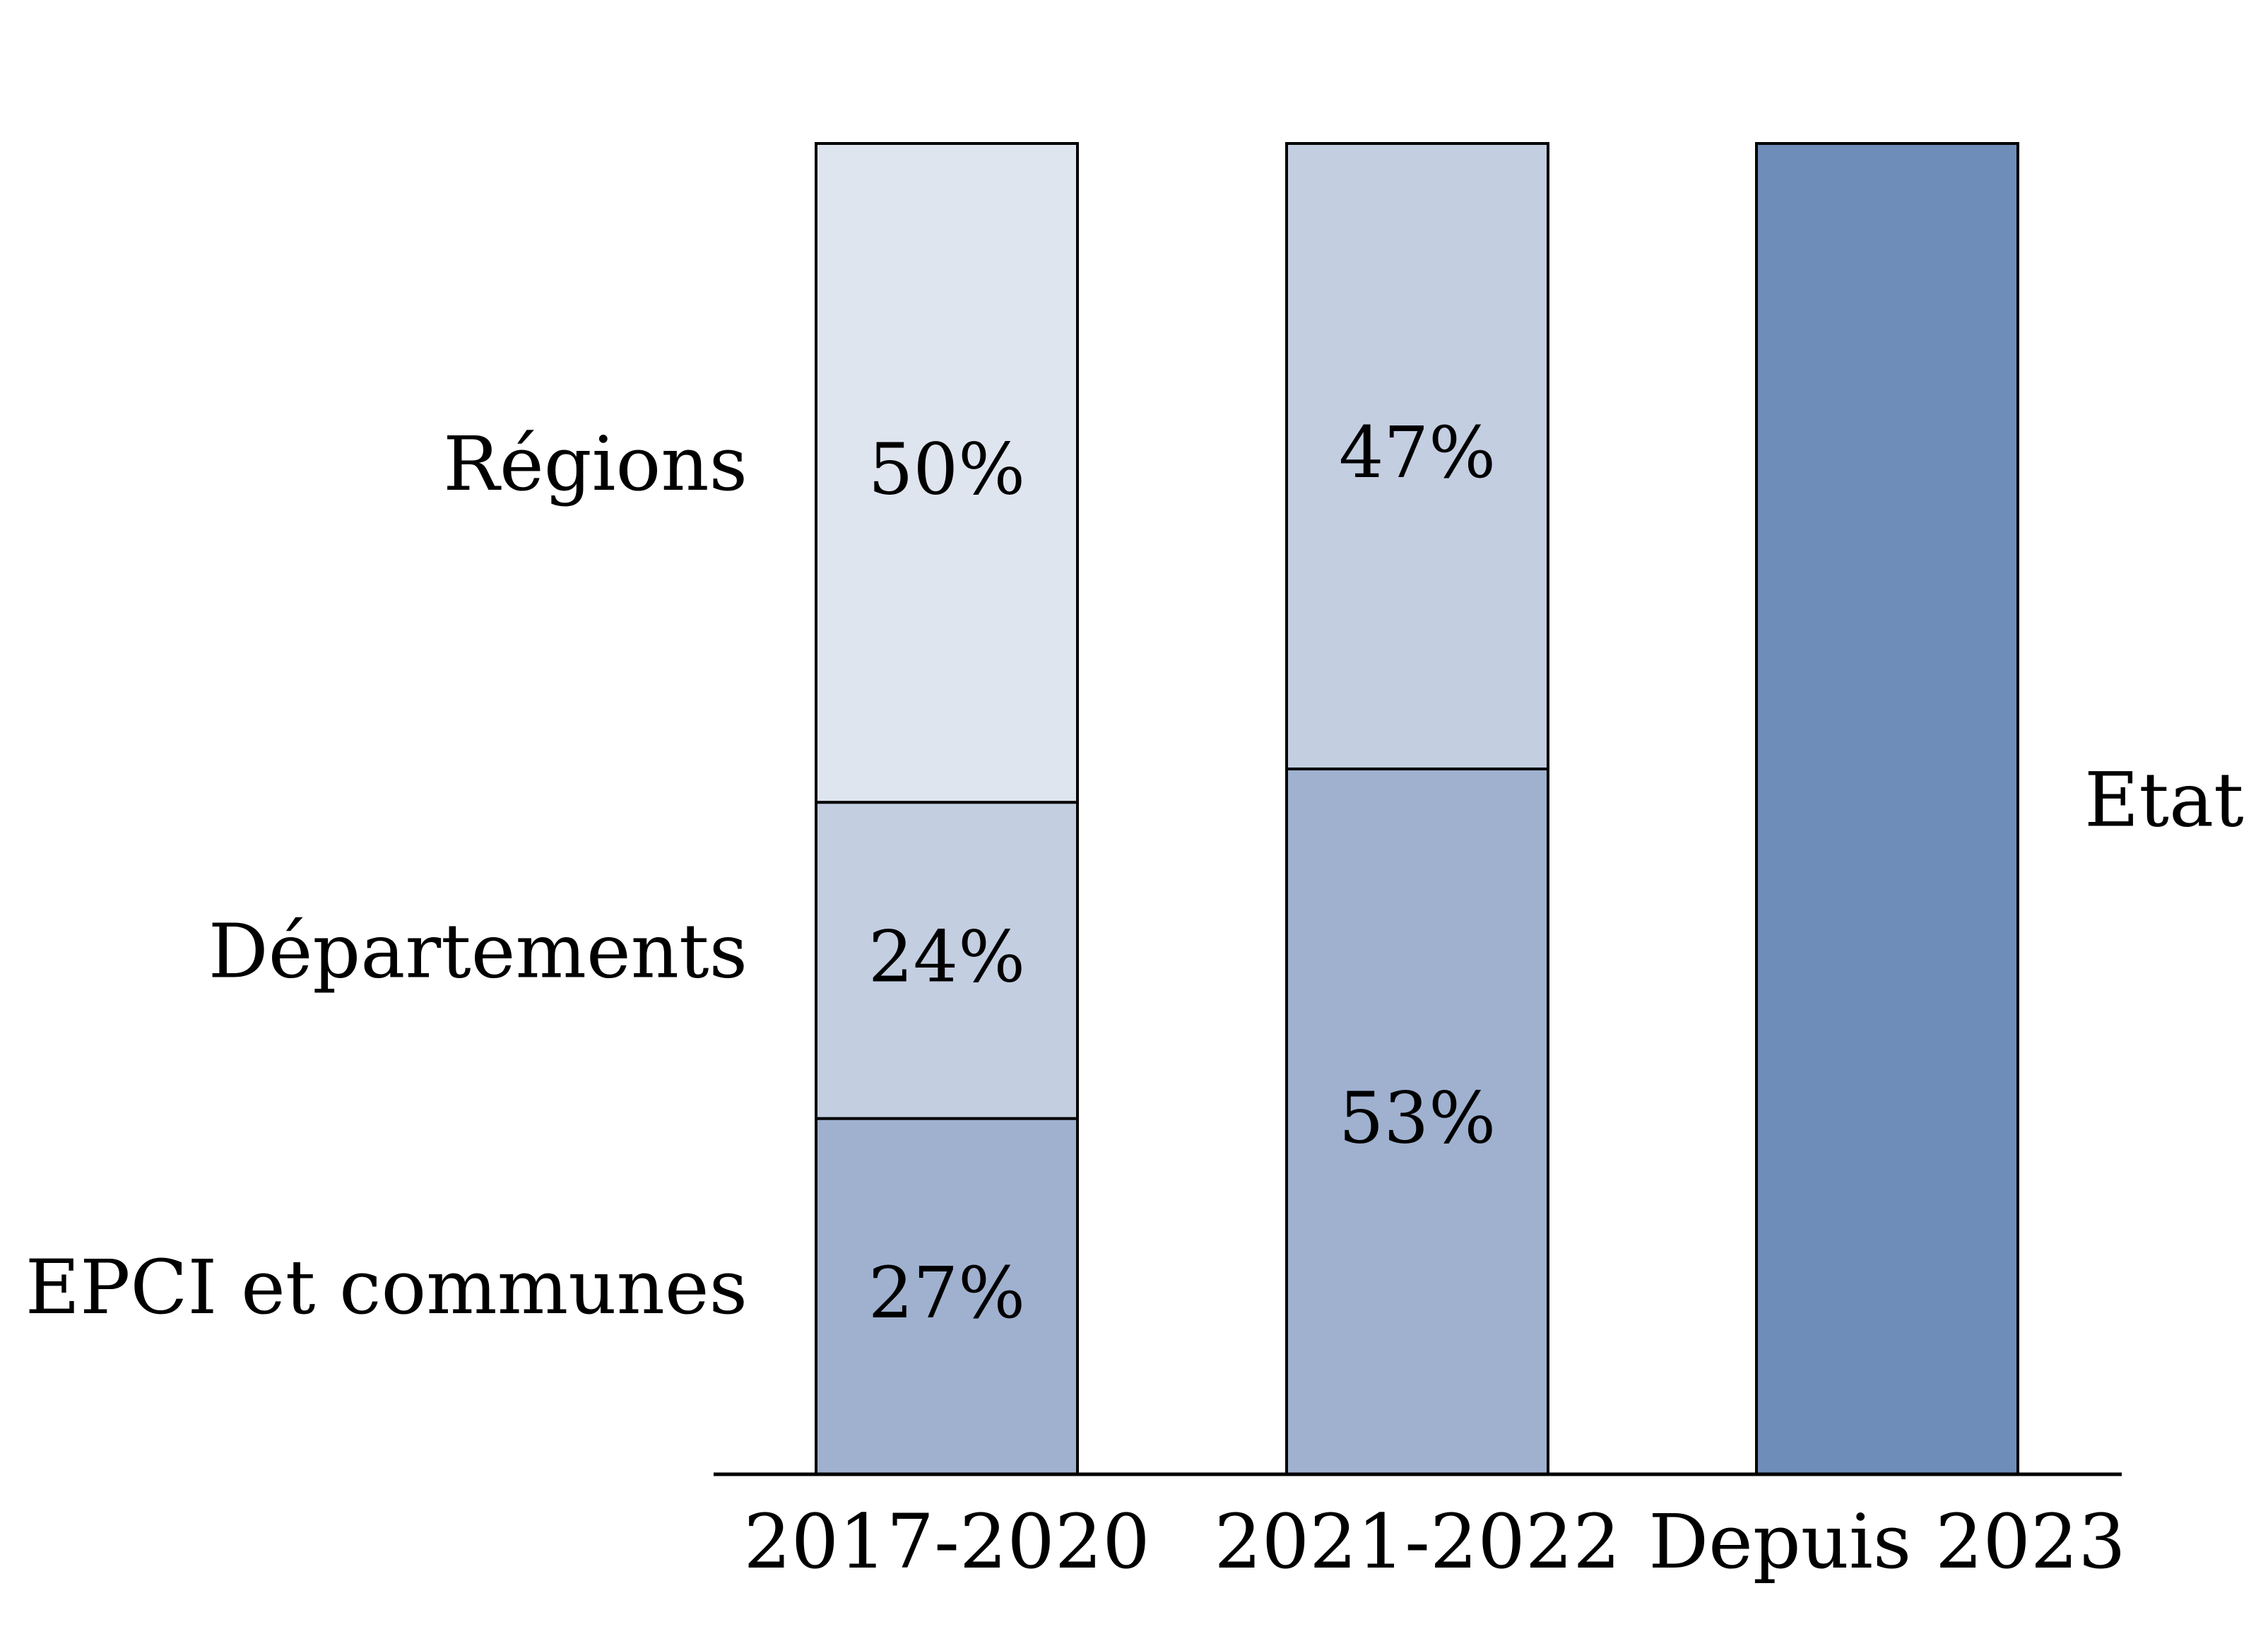 This screenshot has height=1634, width=2268. Describe the element at coordinates (947, 1541) in the screenshot. I see `x-tick-label-2017-2020: 2017-2020` at that location.